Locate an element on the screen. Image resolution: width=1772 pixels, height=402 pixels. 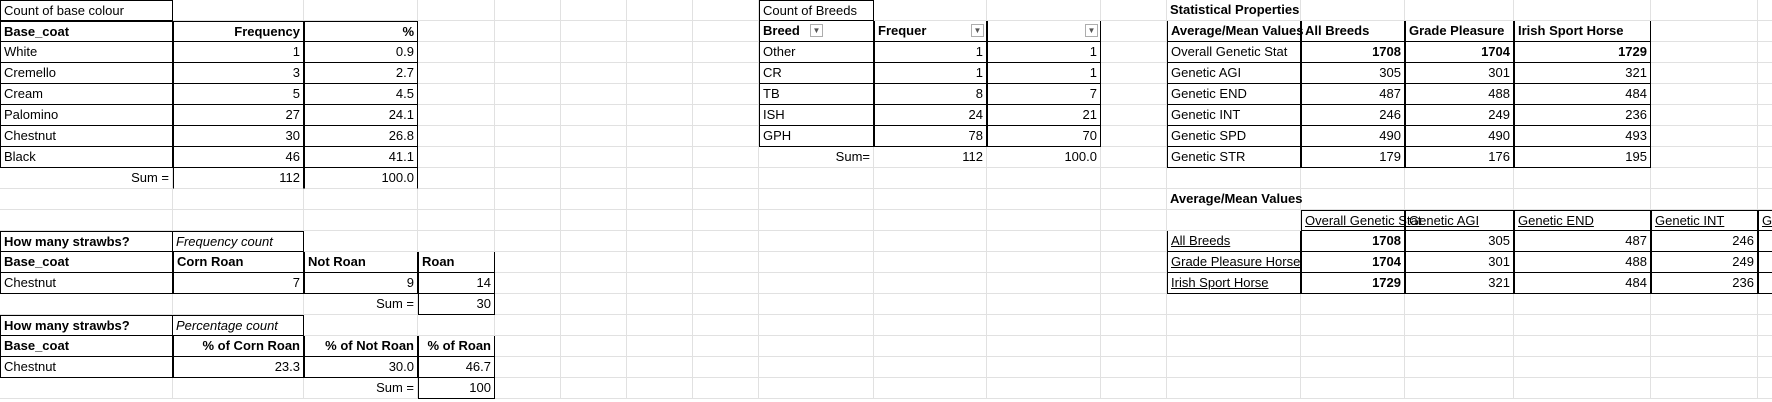
value-cell: 4.5 is located at coordinates (361, 94).